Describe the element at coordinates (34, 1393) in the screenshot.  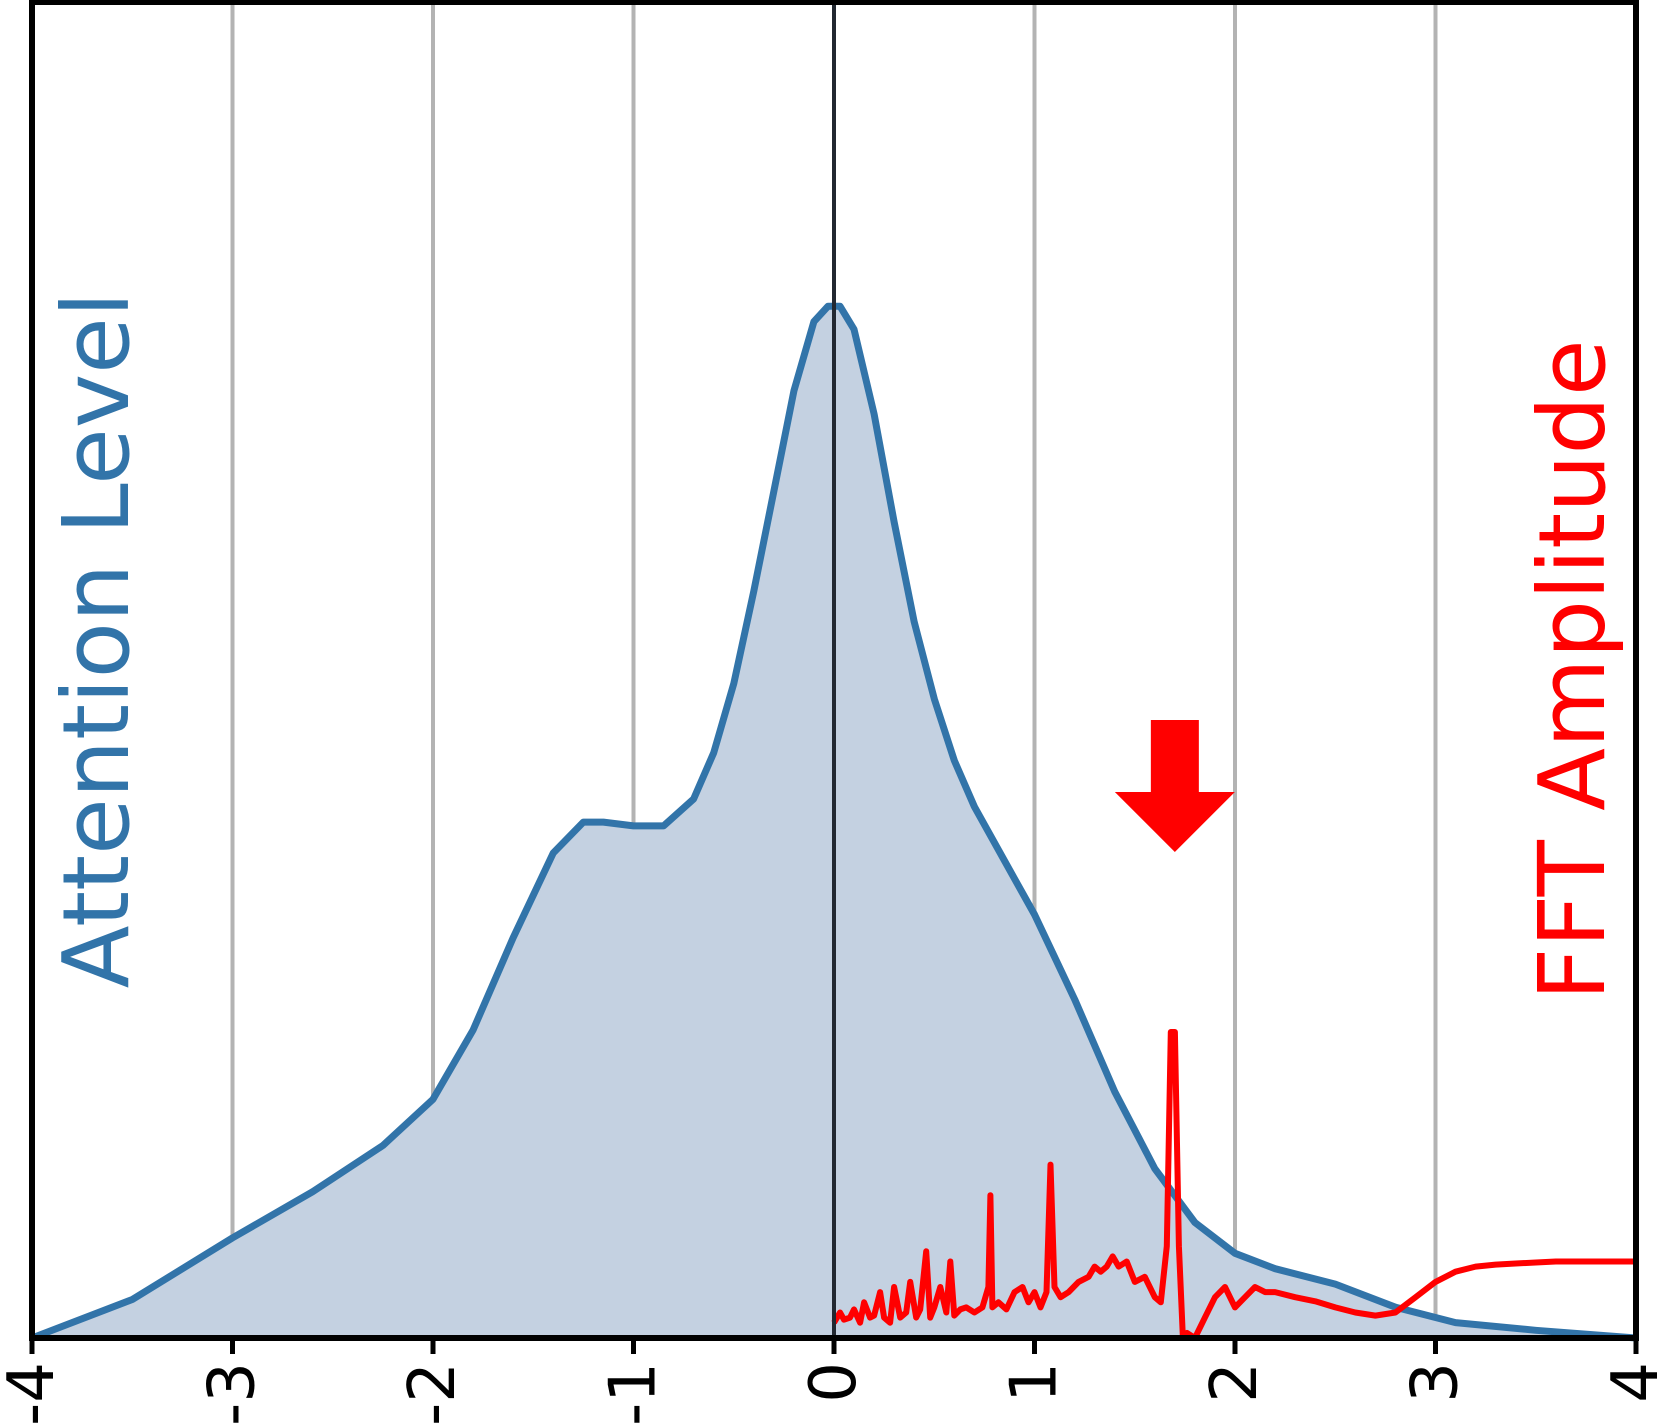
I see `x-tick-label: -4` at that location.